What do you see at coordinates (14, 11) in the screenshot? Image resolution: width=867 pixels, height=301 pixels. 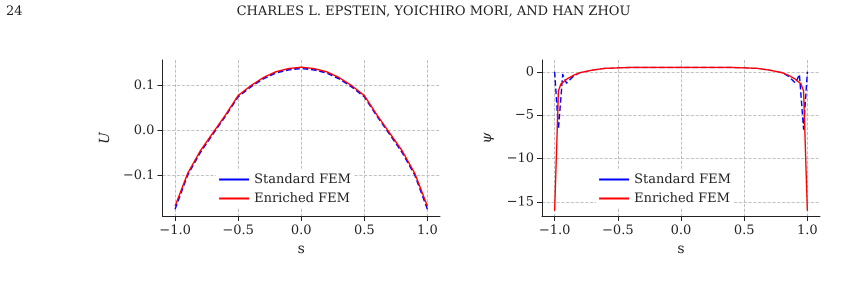 I see `text: 24` at bounding box center [14, 11].